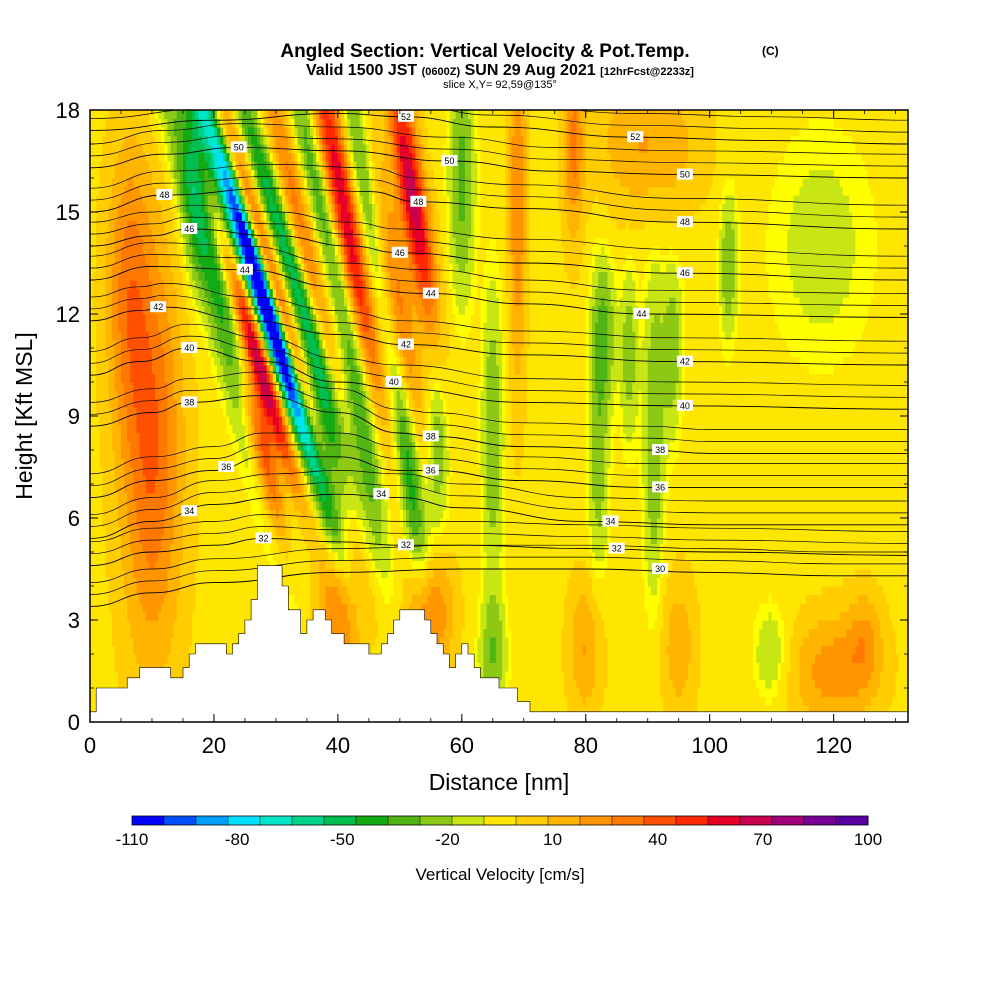 This screenshot has height=1000, width=1000. Describe the element at coordinates (361, 70) in the screenshot. I see `subtitle-valid: Valid 1500 JST` at that location.